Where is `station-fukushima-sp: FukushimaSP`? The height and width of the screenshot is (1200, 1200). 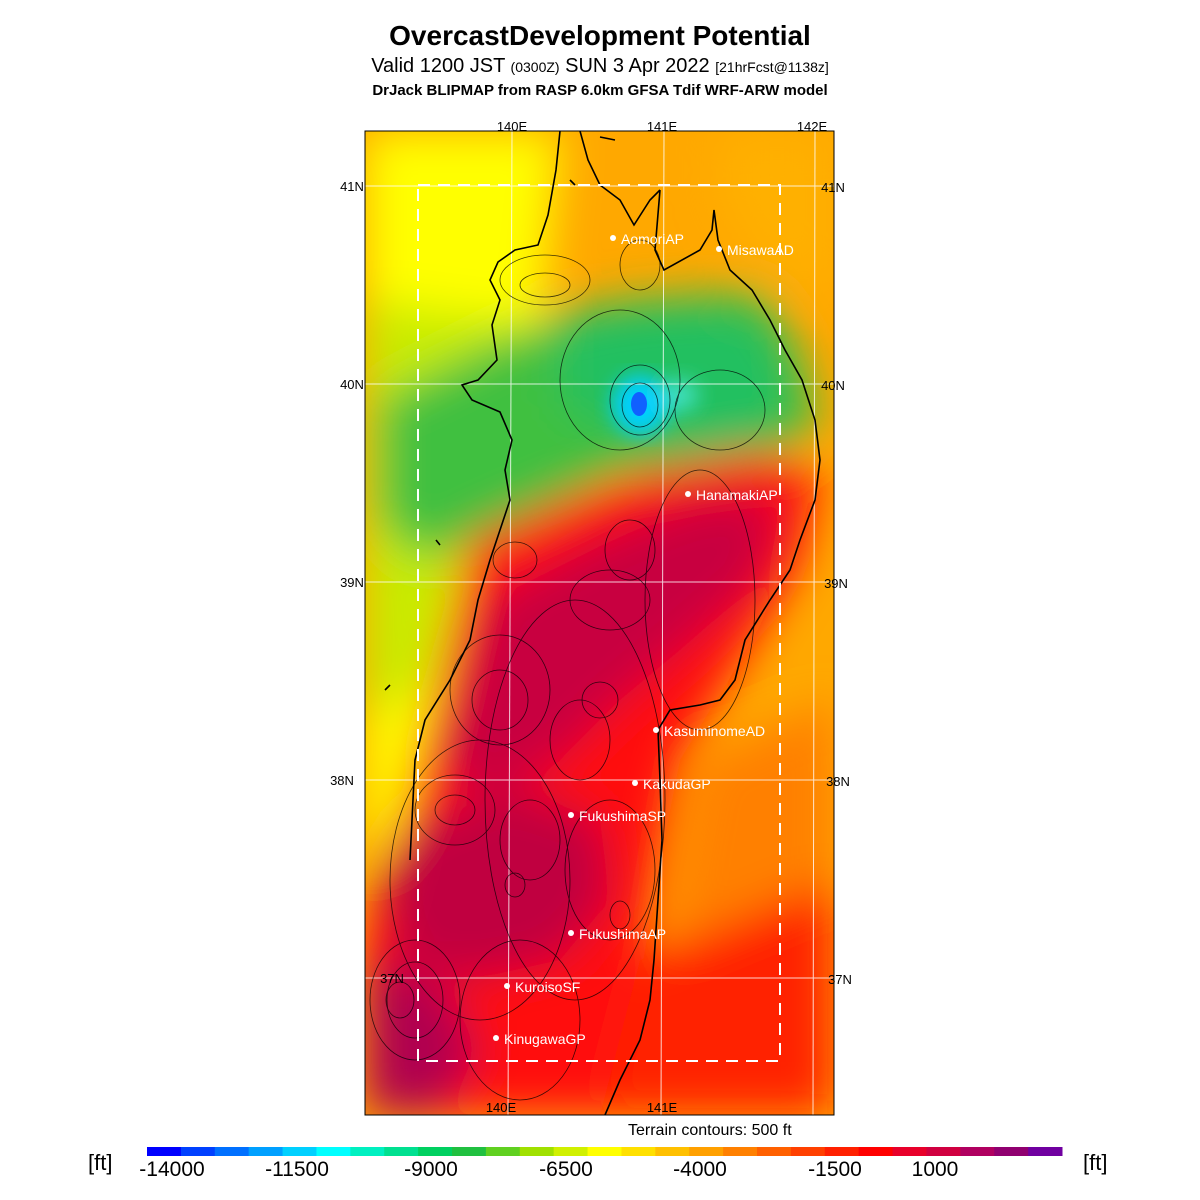 station-fukushima-sp: FukushimaSP is located at coordinates (617, 816).